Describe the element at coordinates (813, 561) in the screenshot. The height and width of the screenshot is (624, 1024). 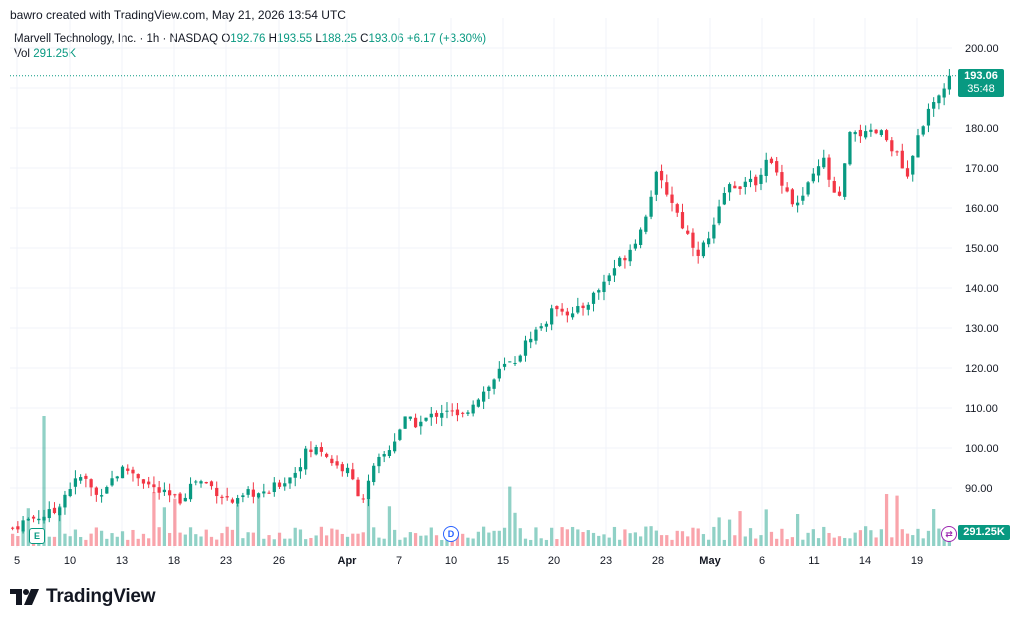
I see `time-tick-label: 11` at that location.